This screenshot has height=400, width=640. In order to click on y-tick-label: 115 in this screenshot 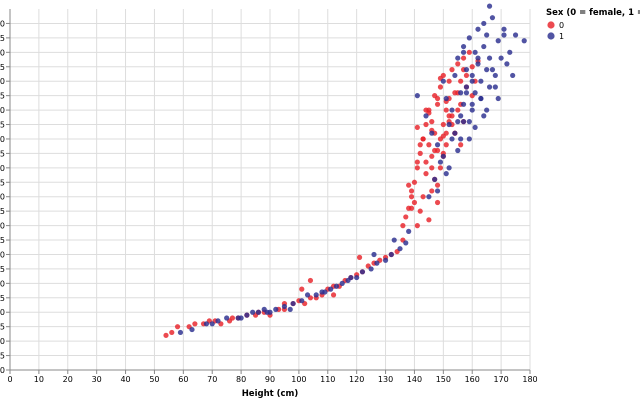, I will do `click(2, 67)`.